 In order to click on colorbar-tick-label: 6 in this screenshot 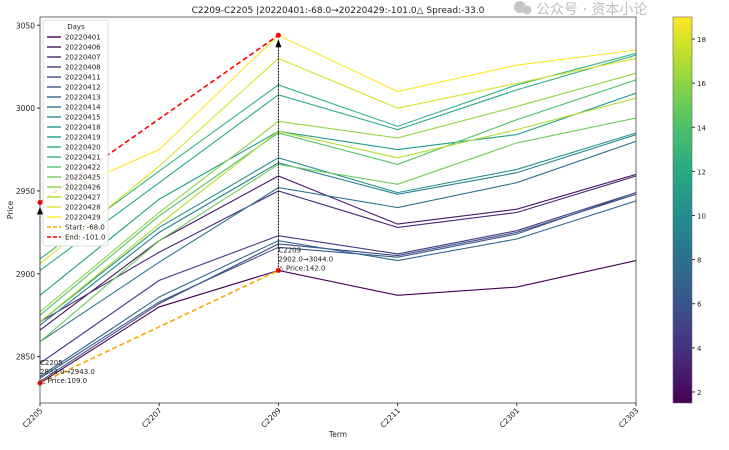, I will do `click(699, 305)`.